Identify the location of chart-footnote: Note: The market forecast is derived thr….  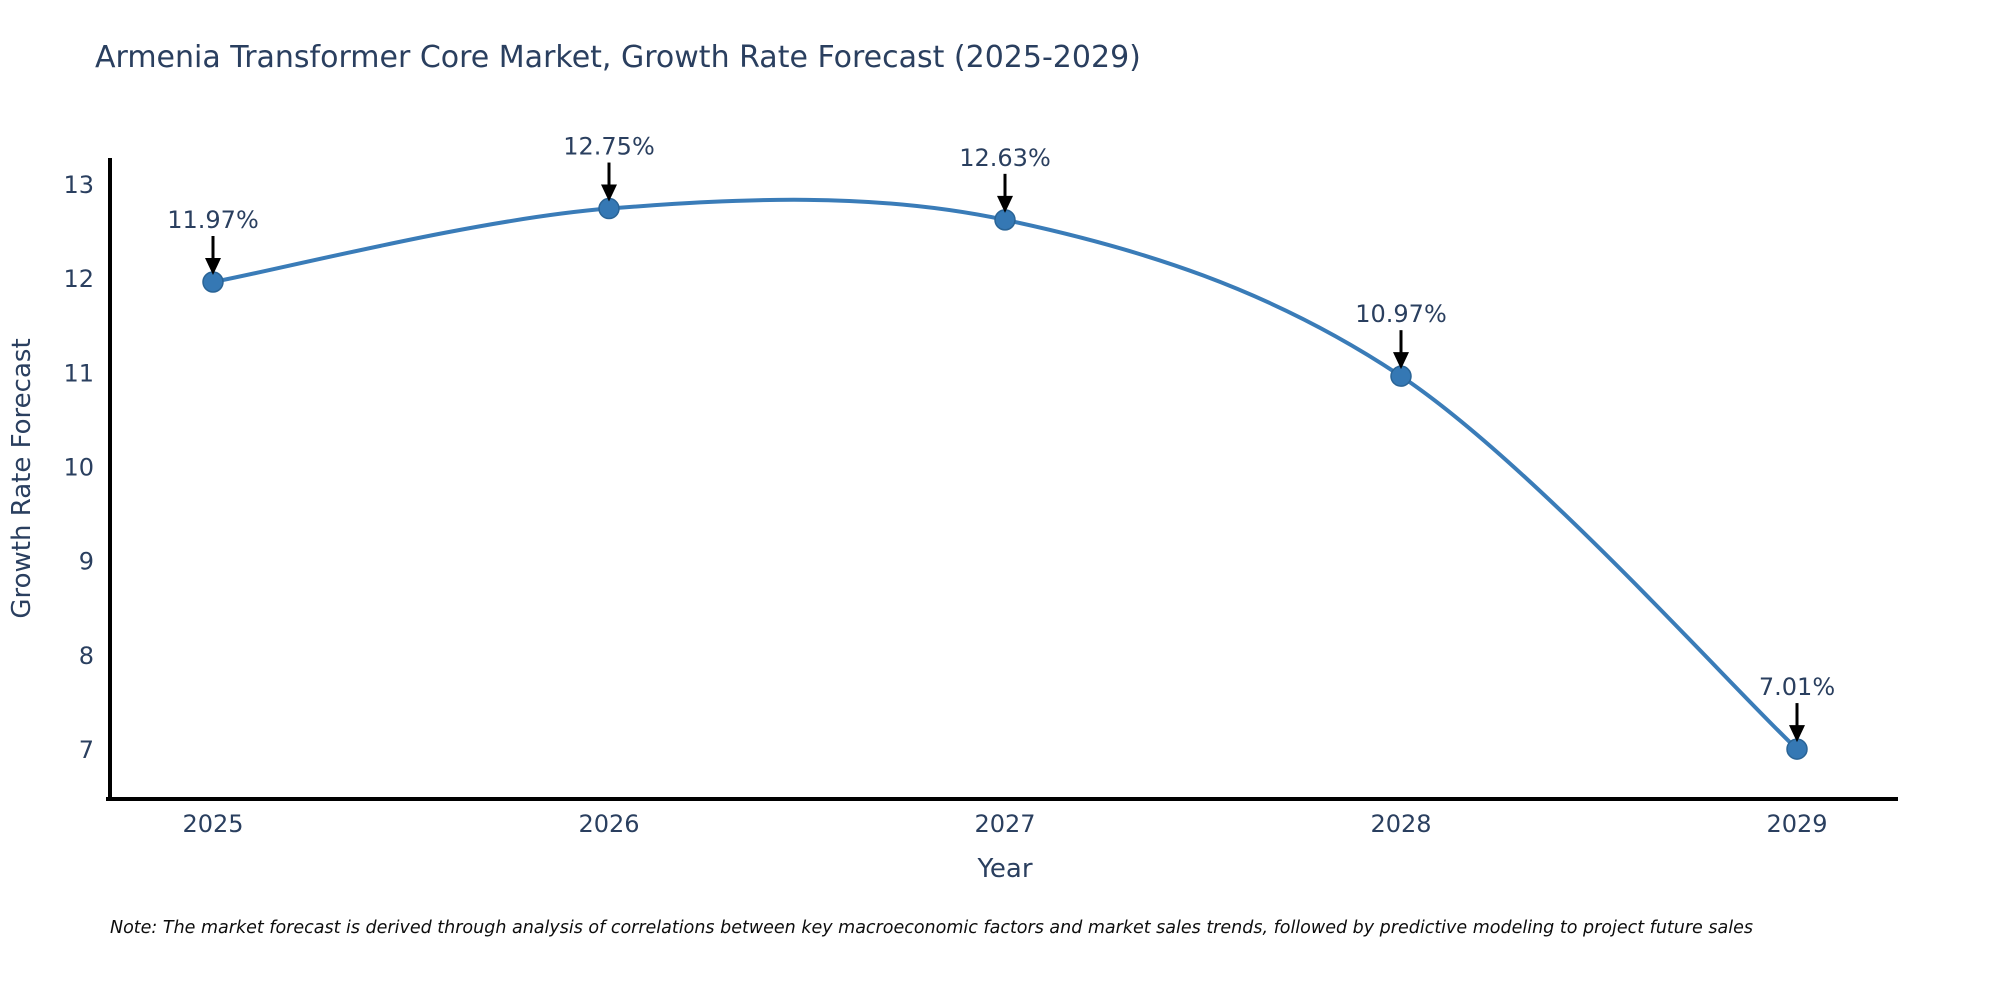
(931, 928).